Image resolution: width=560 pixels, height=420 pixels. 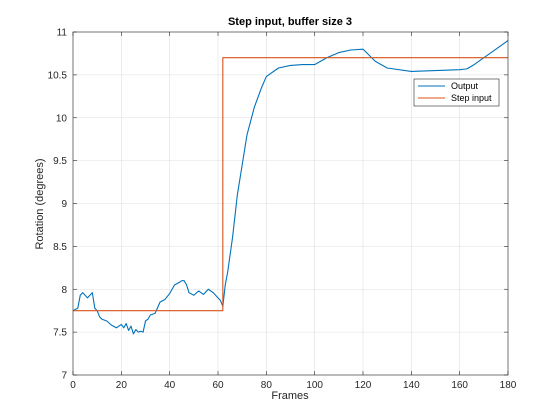 I want to click on y-tick-label: 10.5, so click(x=58, y=75).